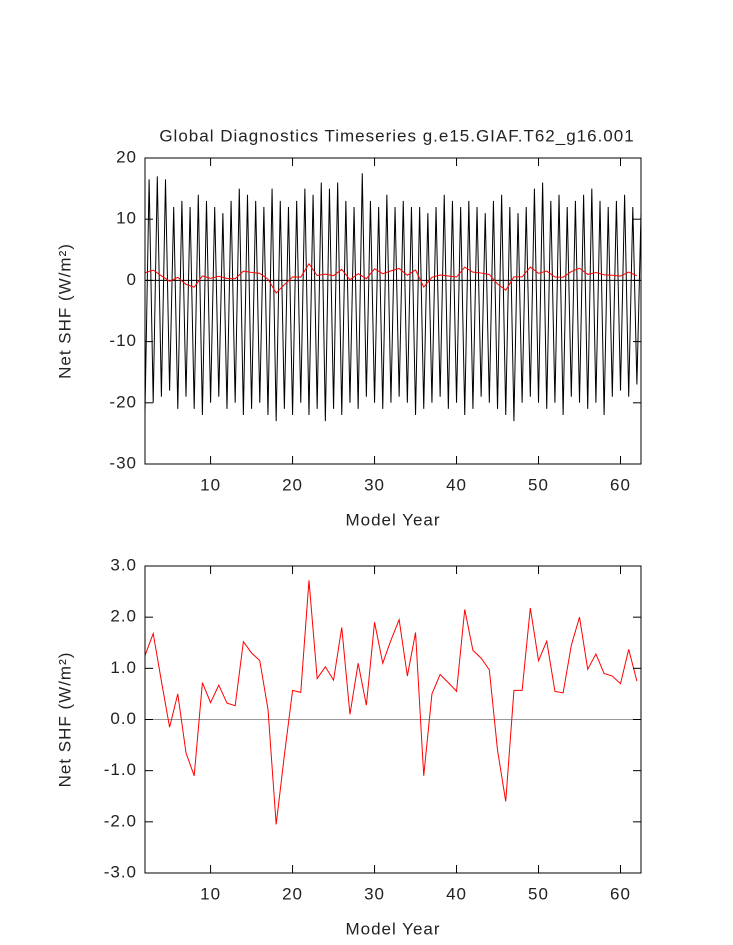  Describe the element at coordinates (123, 462) in the screenshot. I see `y-tick-label: -30` at that location.